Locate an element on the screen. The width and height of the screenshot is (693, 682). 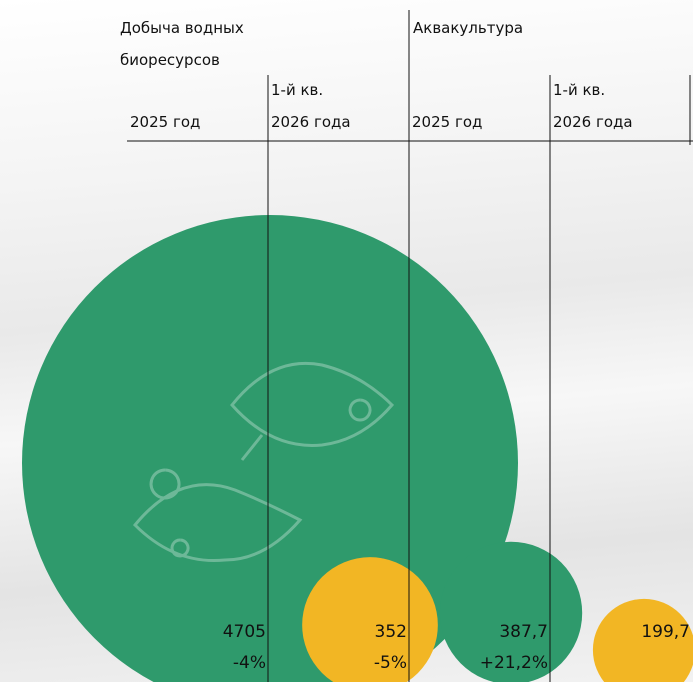
change-label: -4% is located at coordinates (249, 663).